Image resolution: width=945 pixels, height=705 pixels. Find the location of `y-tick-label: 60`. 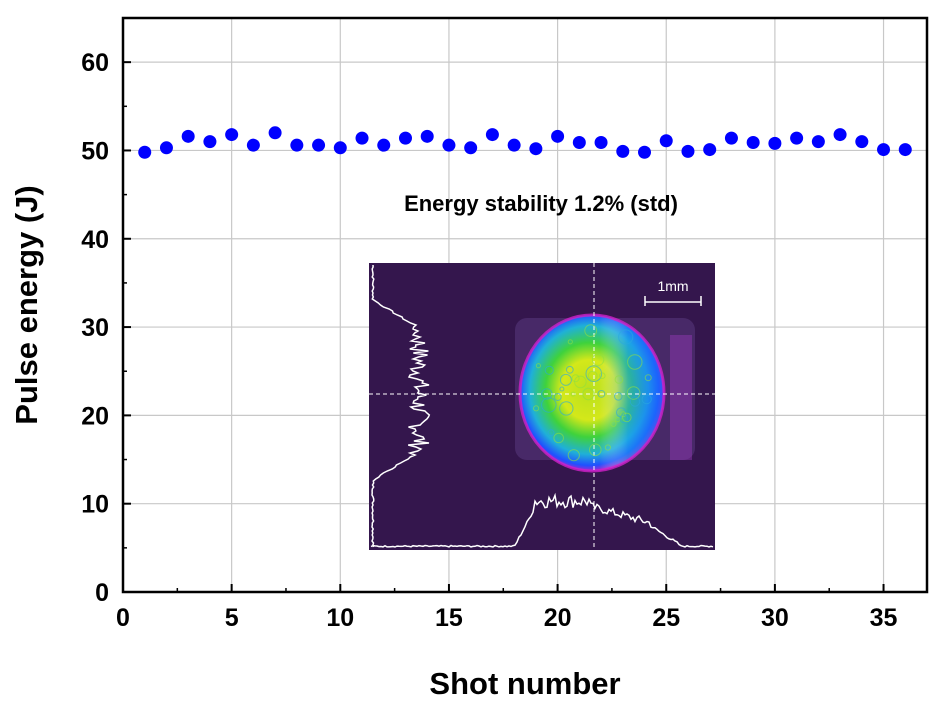

y-tick-label: 60 is located at coordinates (95, 63).